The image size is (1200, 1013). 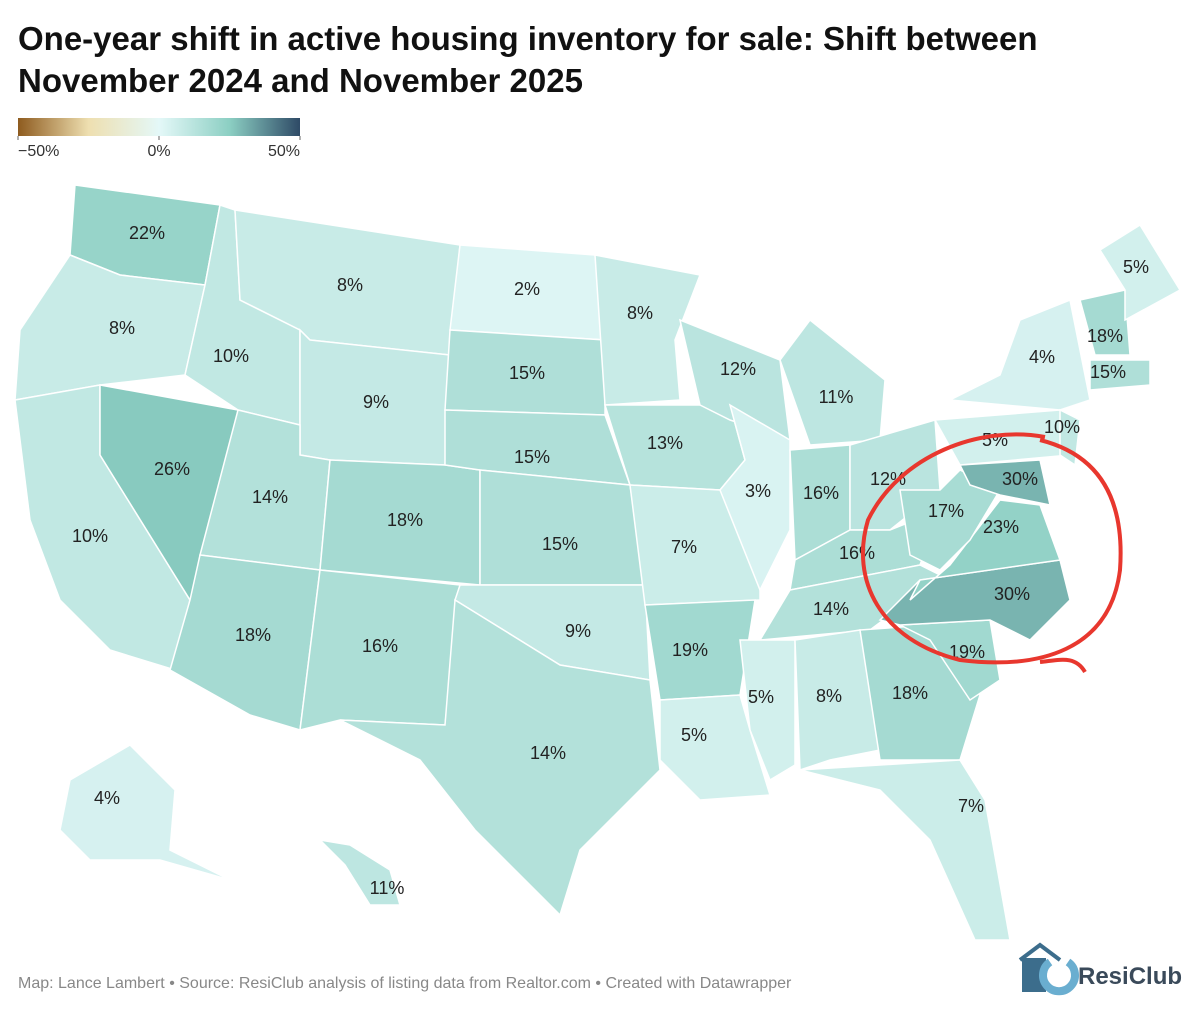 I want to click on state-value-label: 13%, so click(x=665, y=443).